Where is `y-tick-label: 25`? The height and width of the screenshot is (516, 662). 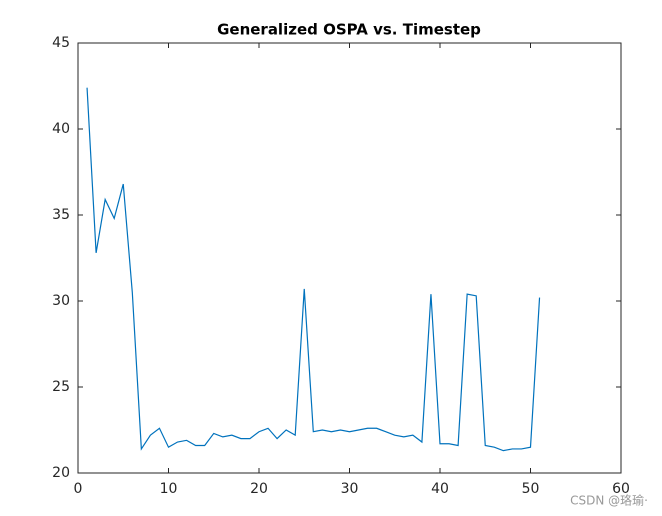 y-tick-label: 25 is located at coordinates (61, 387).